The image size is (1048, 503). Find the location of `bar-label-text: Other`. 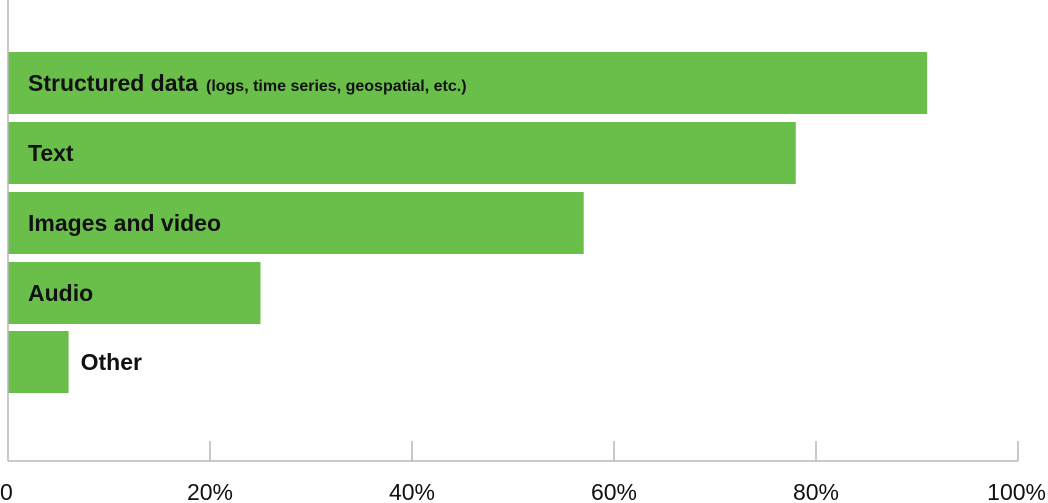

bar-label-text: Other is located at coordinates (111, 362).